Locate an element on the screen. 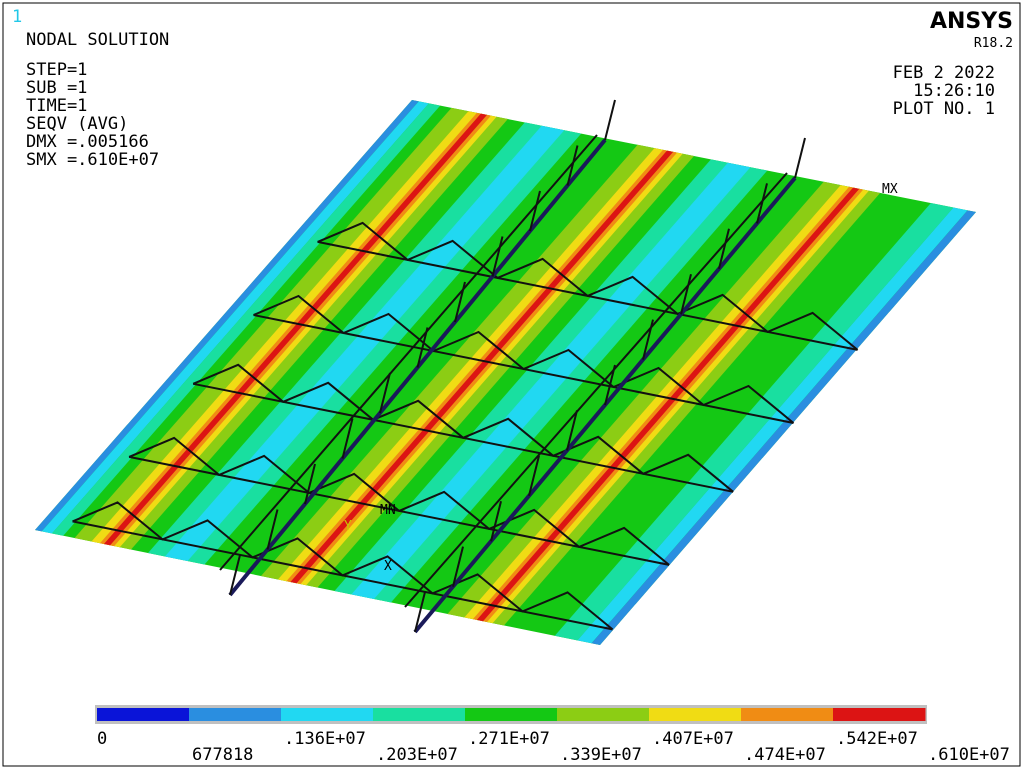 The image size is (1024, 770). stamp-line: FEB 2 2022 is located at coordinates (944, 73).